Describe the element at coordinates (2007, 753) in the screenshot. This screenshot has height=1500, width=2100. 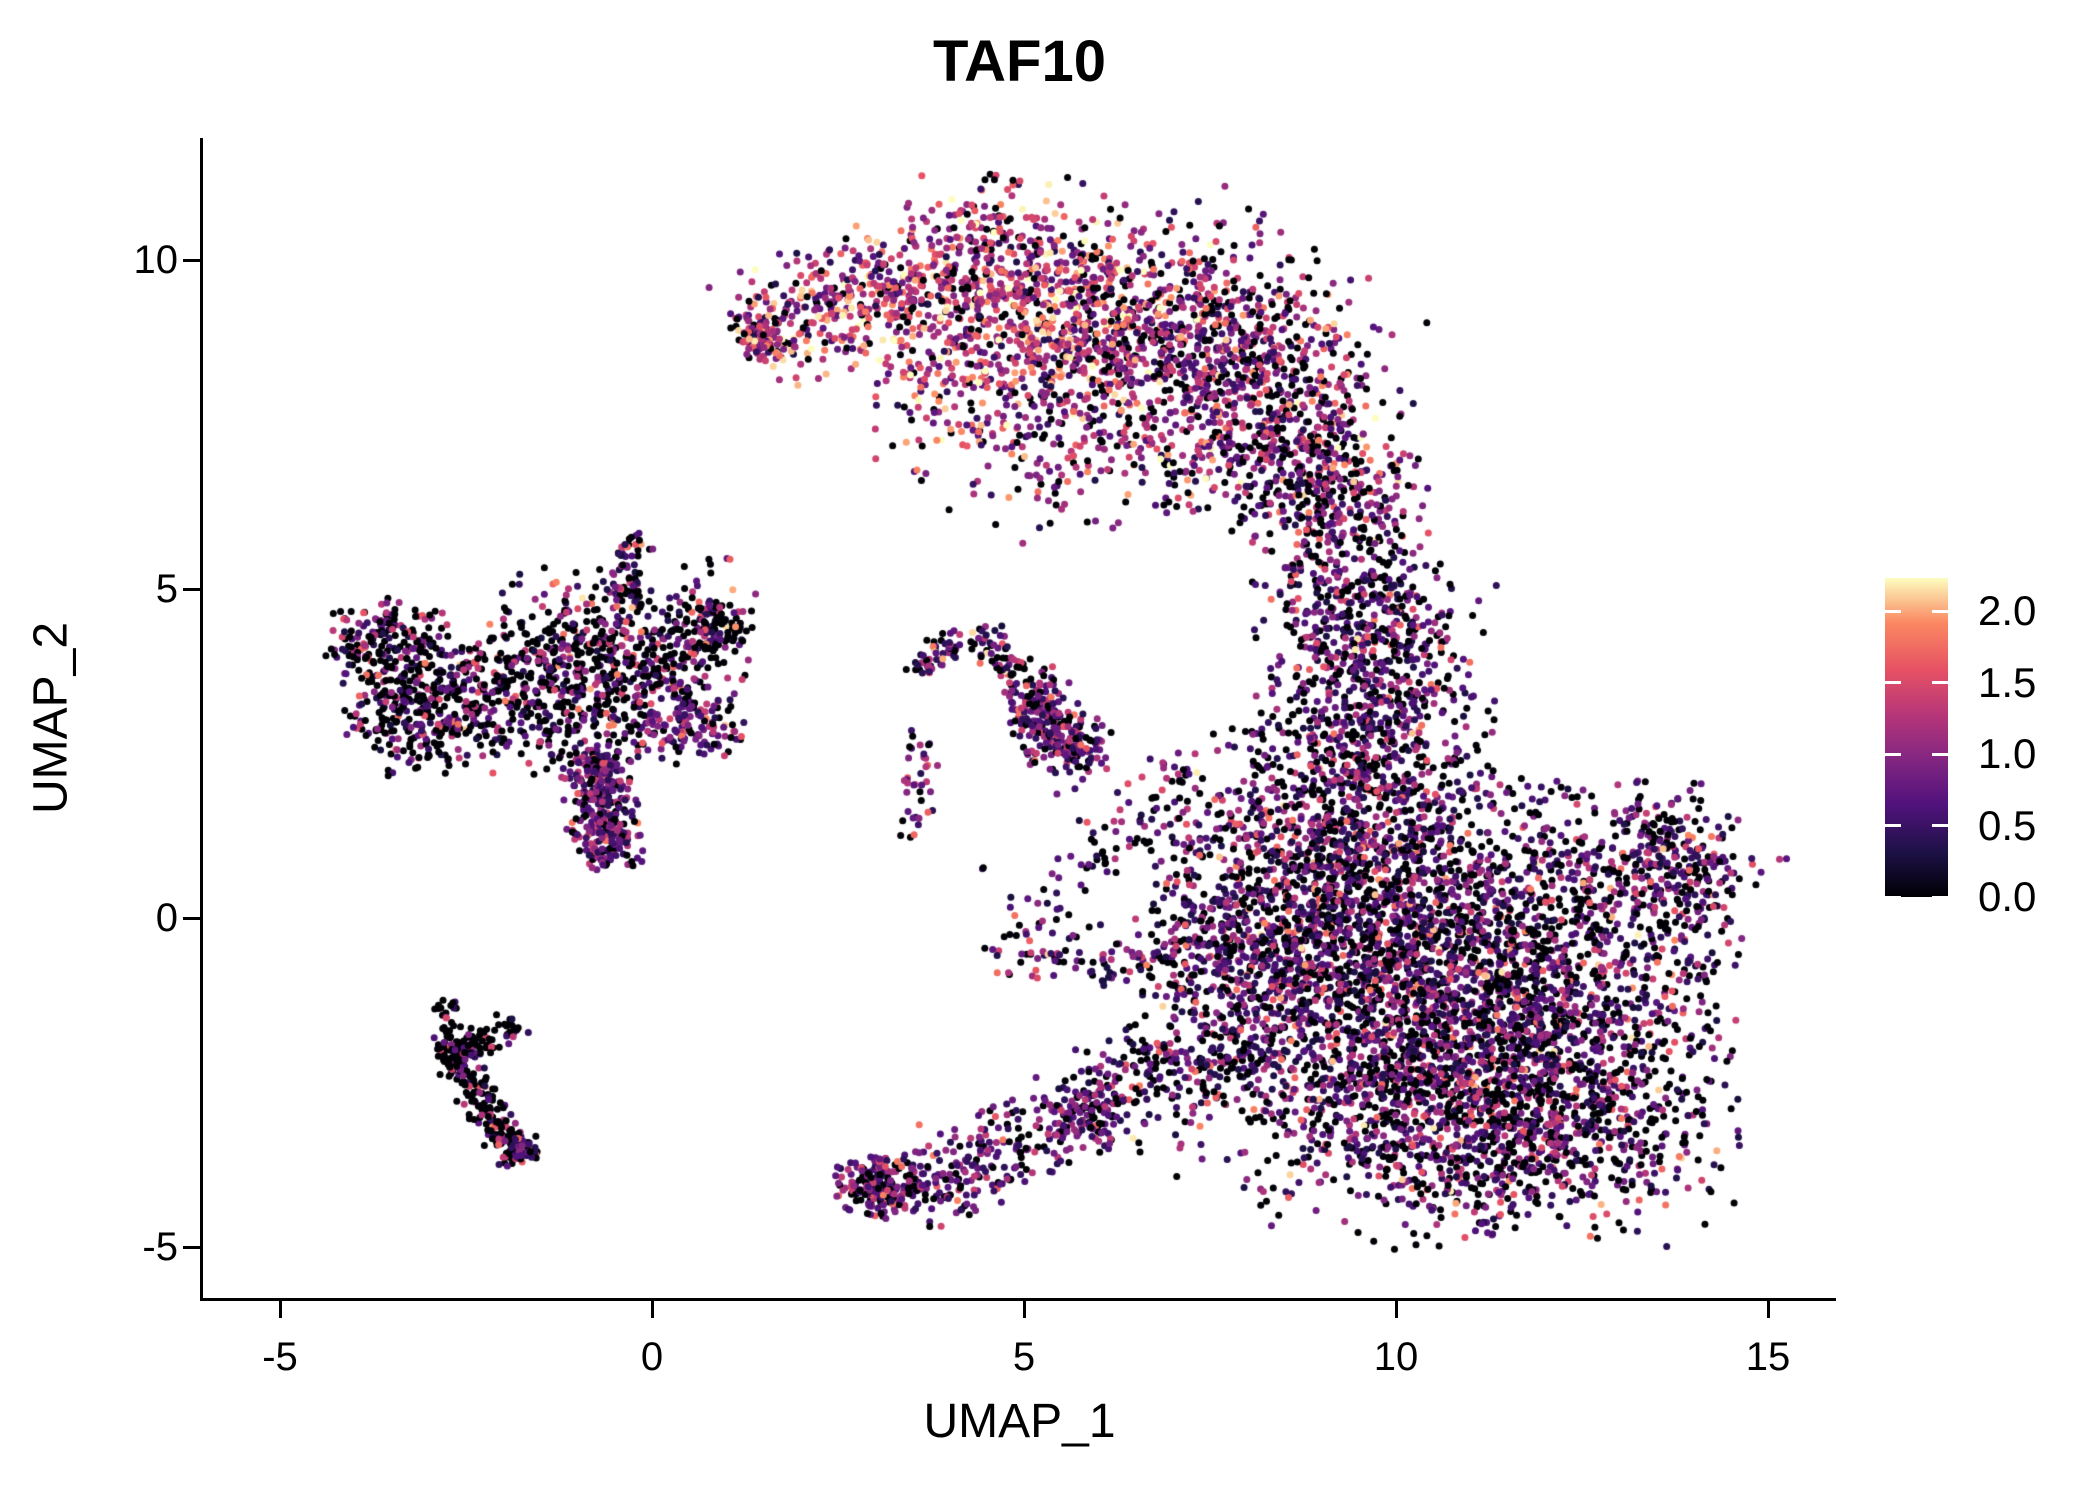
I see `colorbar-tick-label: 1.0` at that location.